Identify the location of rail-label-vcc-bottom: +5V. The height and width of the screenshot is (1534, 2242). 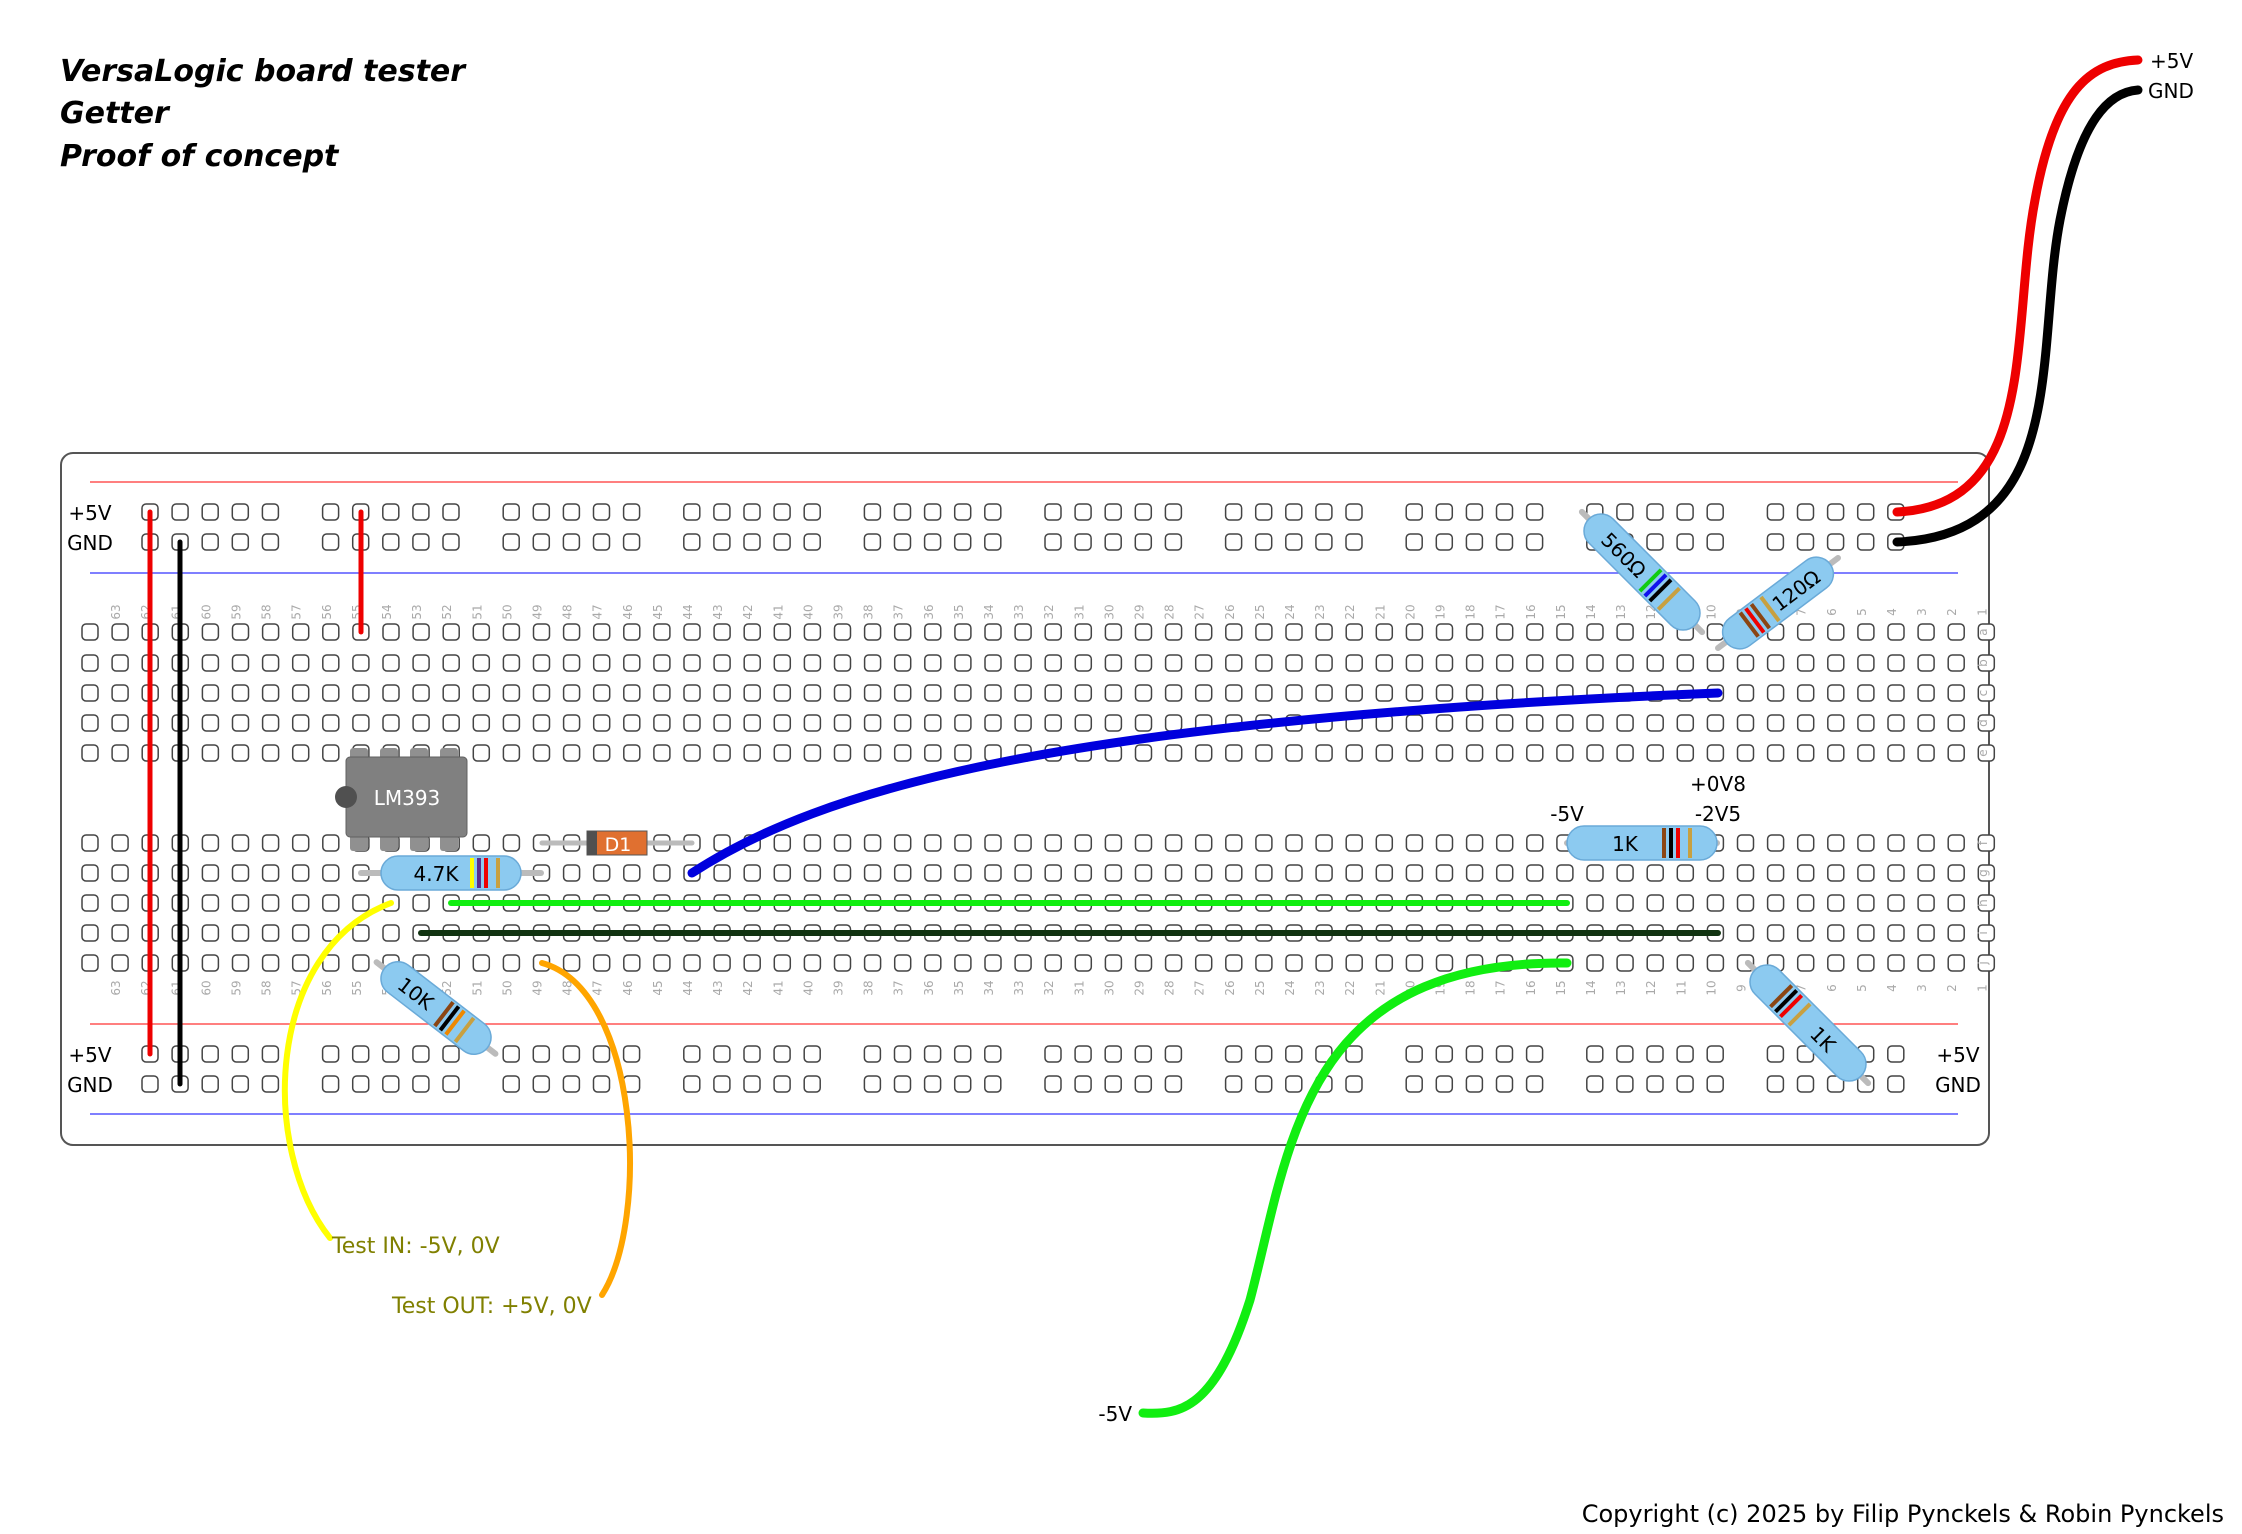
(89, 1055).